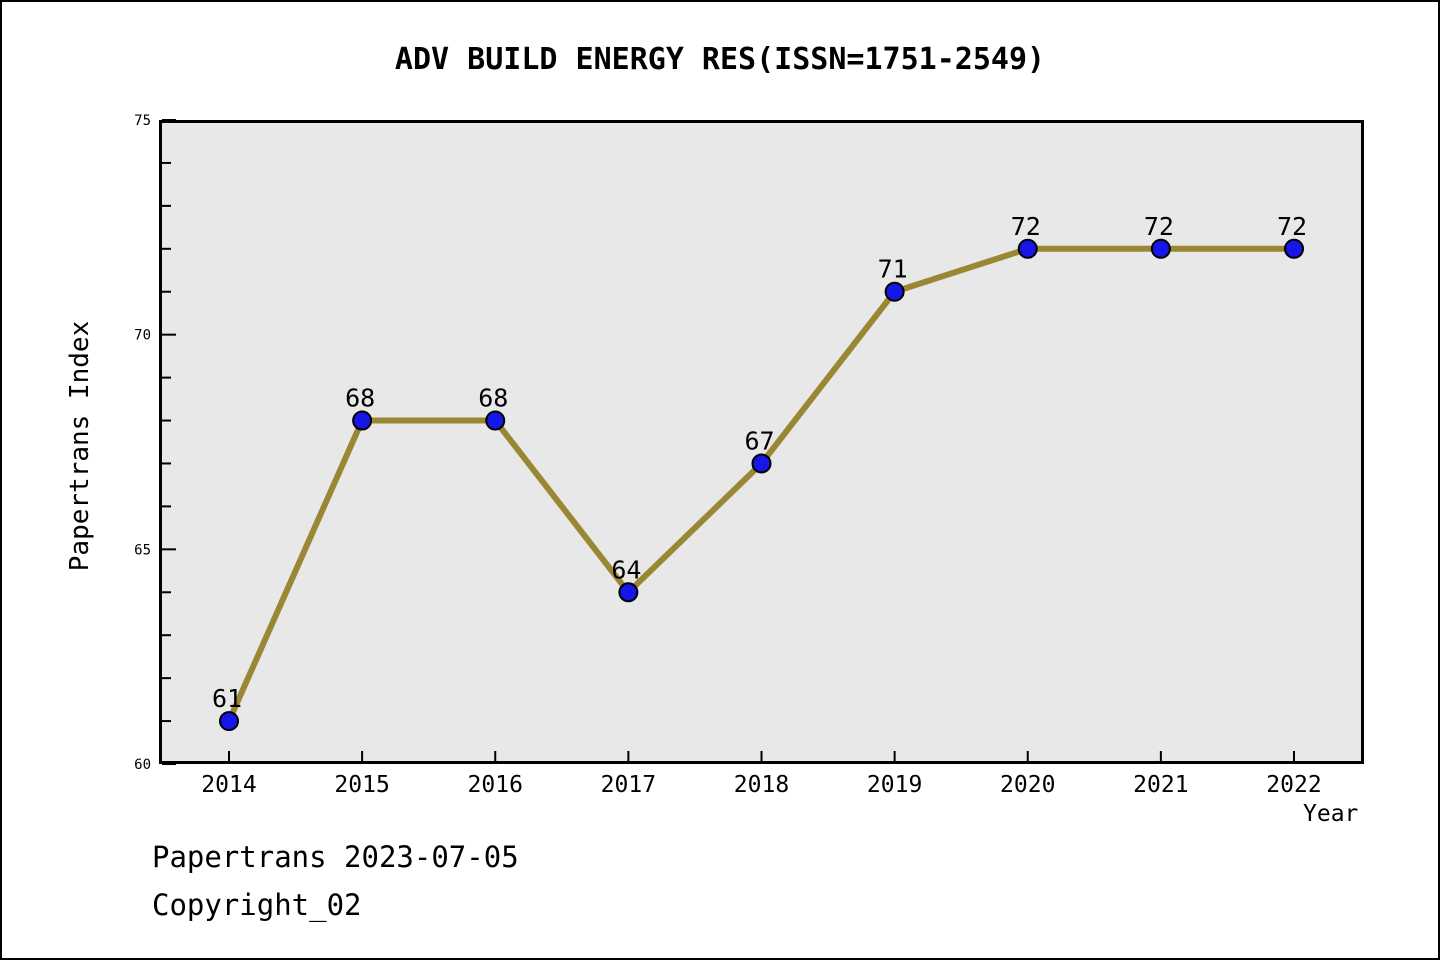 The width and height of the screenshot is (1440, 960). I want to click on x-axis-label: Year, so click(1331, 814).